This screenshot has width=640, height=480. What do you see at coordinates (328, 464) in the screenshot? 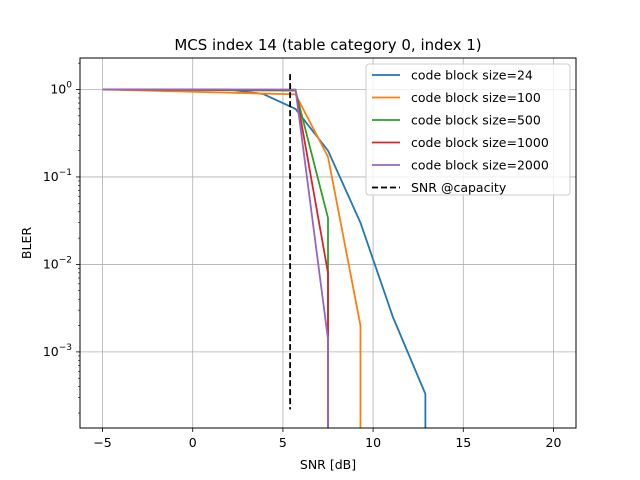
I see `x-axis-label: SNR [dB]` at bounding box center [328, 464].